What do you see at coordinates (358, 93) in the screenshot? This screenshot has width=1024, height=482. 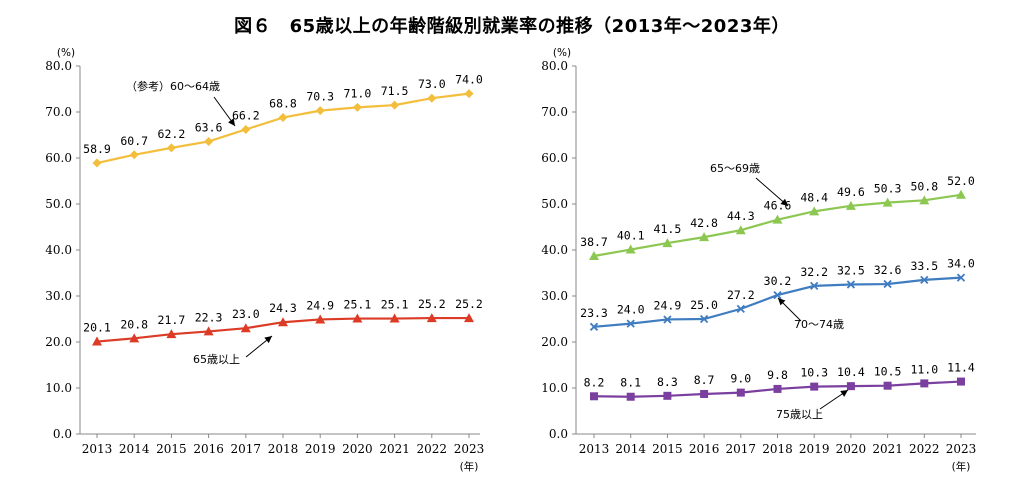 I see `data-label: 71.0` at bounding box center [358, 93].